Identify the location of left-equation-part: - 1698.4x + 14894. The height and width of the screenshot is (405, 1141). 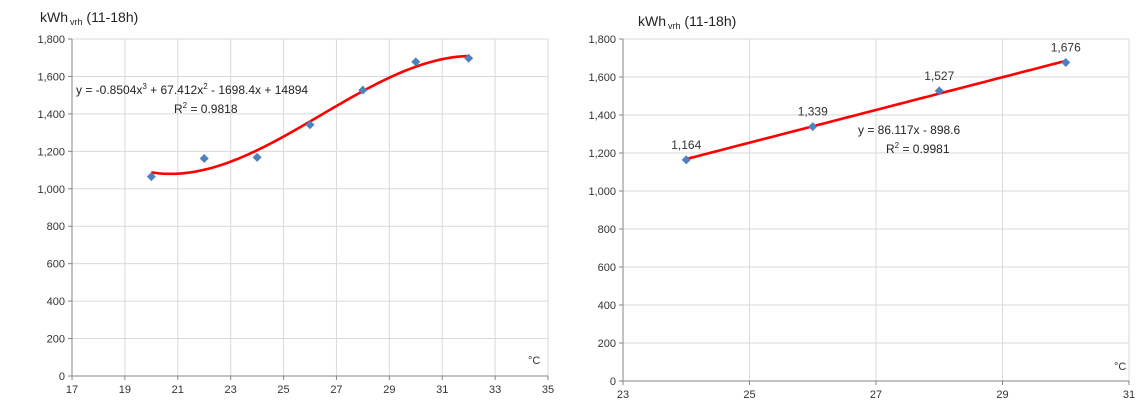
(258, 90).